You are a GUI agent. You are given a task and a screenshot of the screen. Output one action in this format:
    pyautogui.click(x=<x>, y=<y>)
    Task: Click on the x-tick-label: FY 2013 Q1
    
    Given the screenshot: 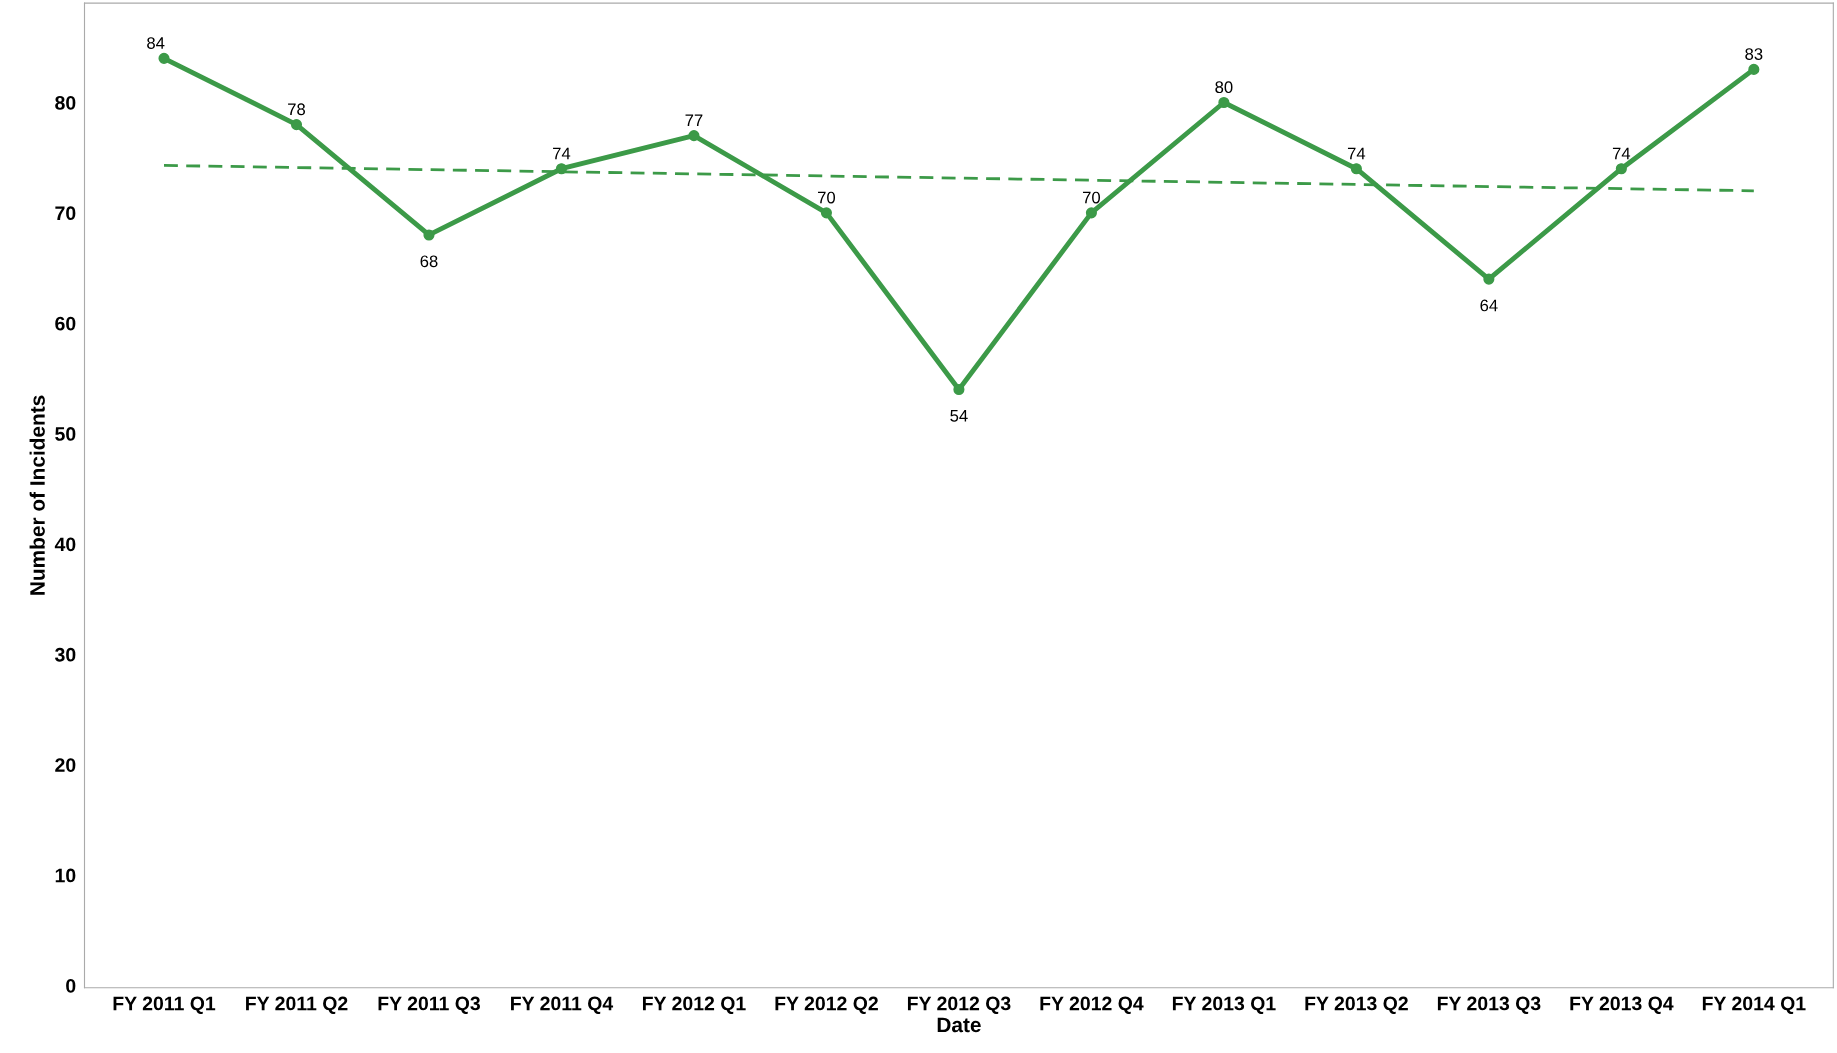 What is the action you would take?
    pyautogui.click(x=1224, y=1005)
    